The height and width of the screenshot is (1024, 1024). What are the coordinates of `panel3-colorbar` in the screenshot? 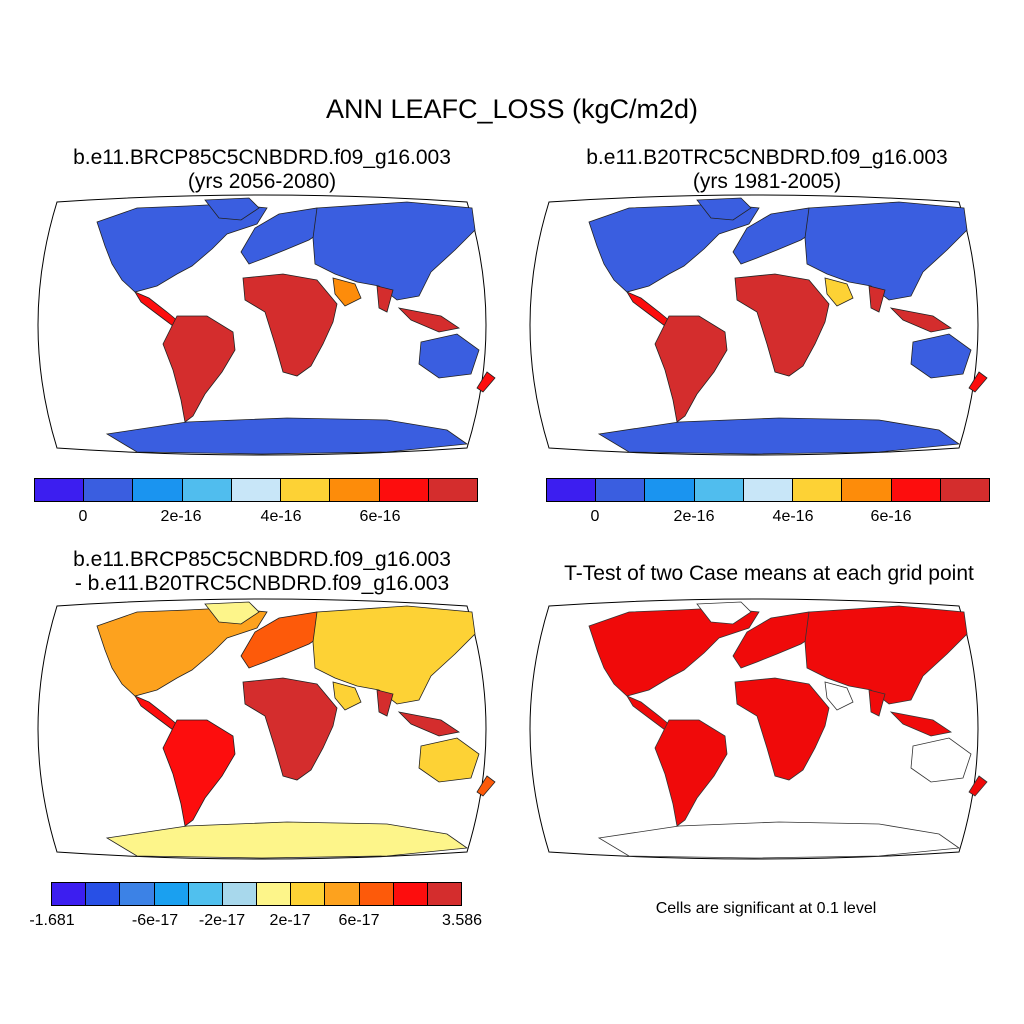 It's located at (256, 894).